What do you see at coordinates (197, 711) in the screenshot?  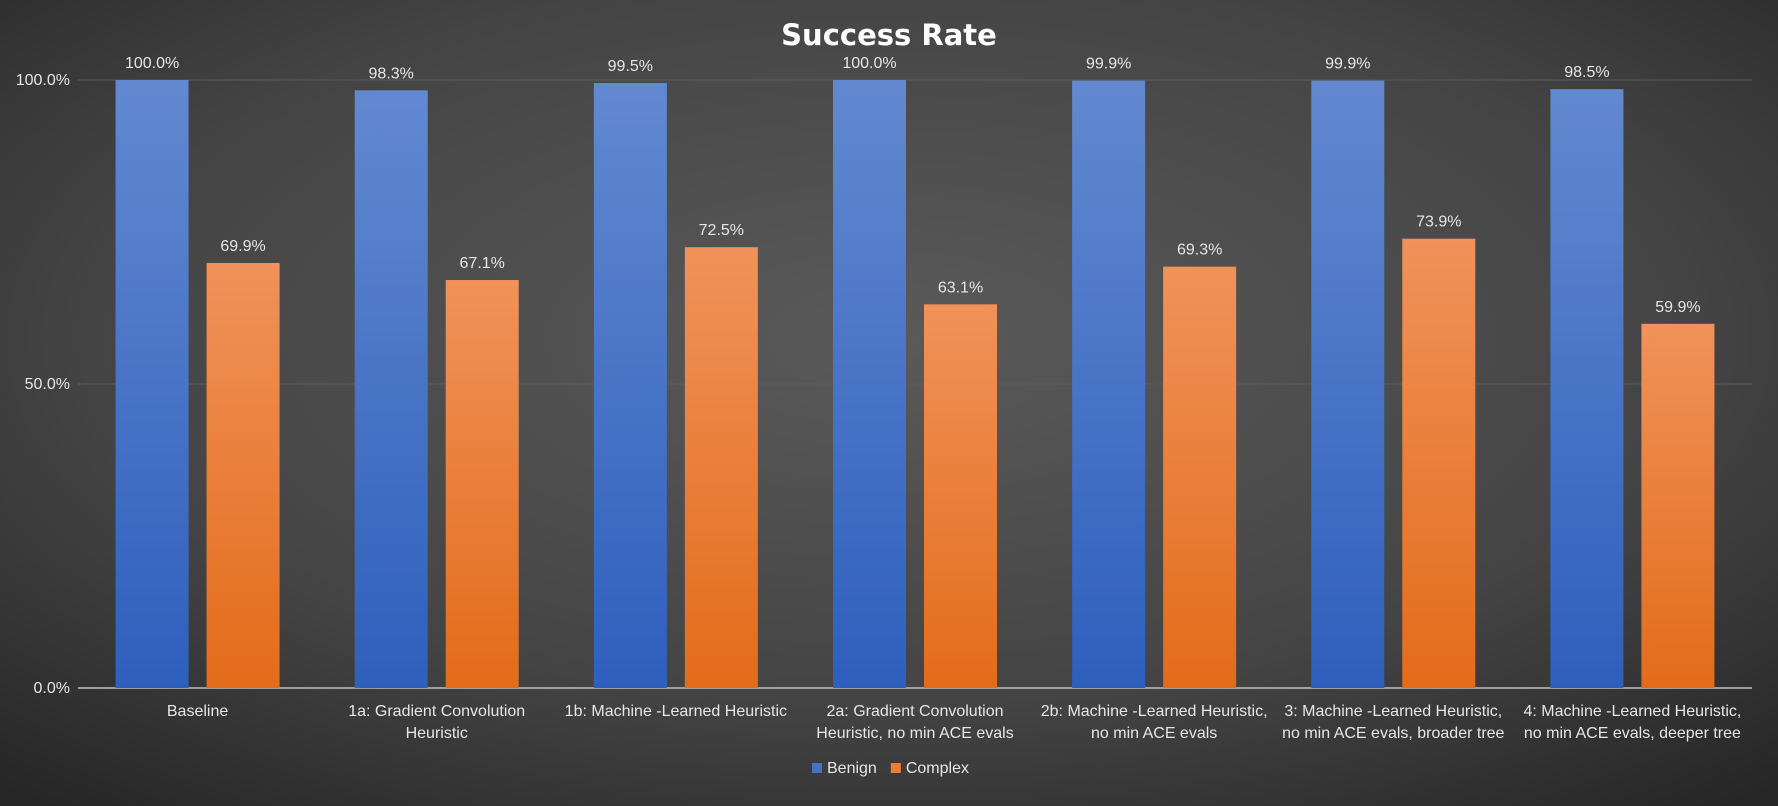 I see `category-label-1: Baseline` at bounding box center [197, 711].